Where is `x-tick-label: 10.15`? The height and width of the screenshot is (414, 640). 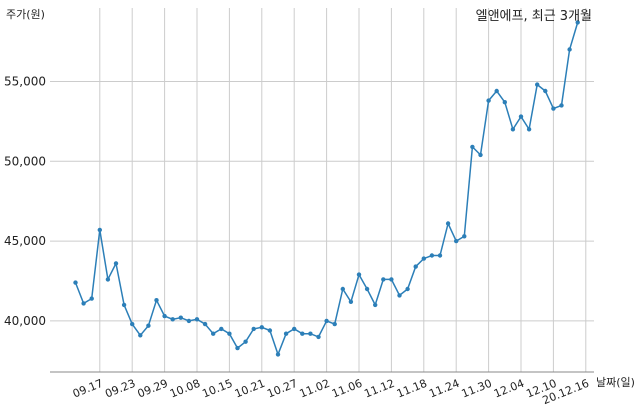 x-tick-label: 10.15 is located at coordinates (217, 389).